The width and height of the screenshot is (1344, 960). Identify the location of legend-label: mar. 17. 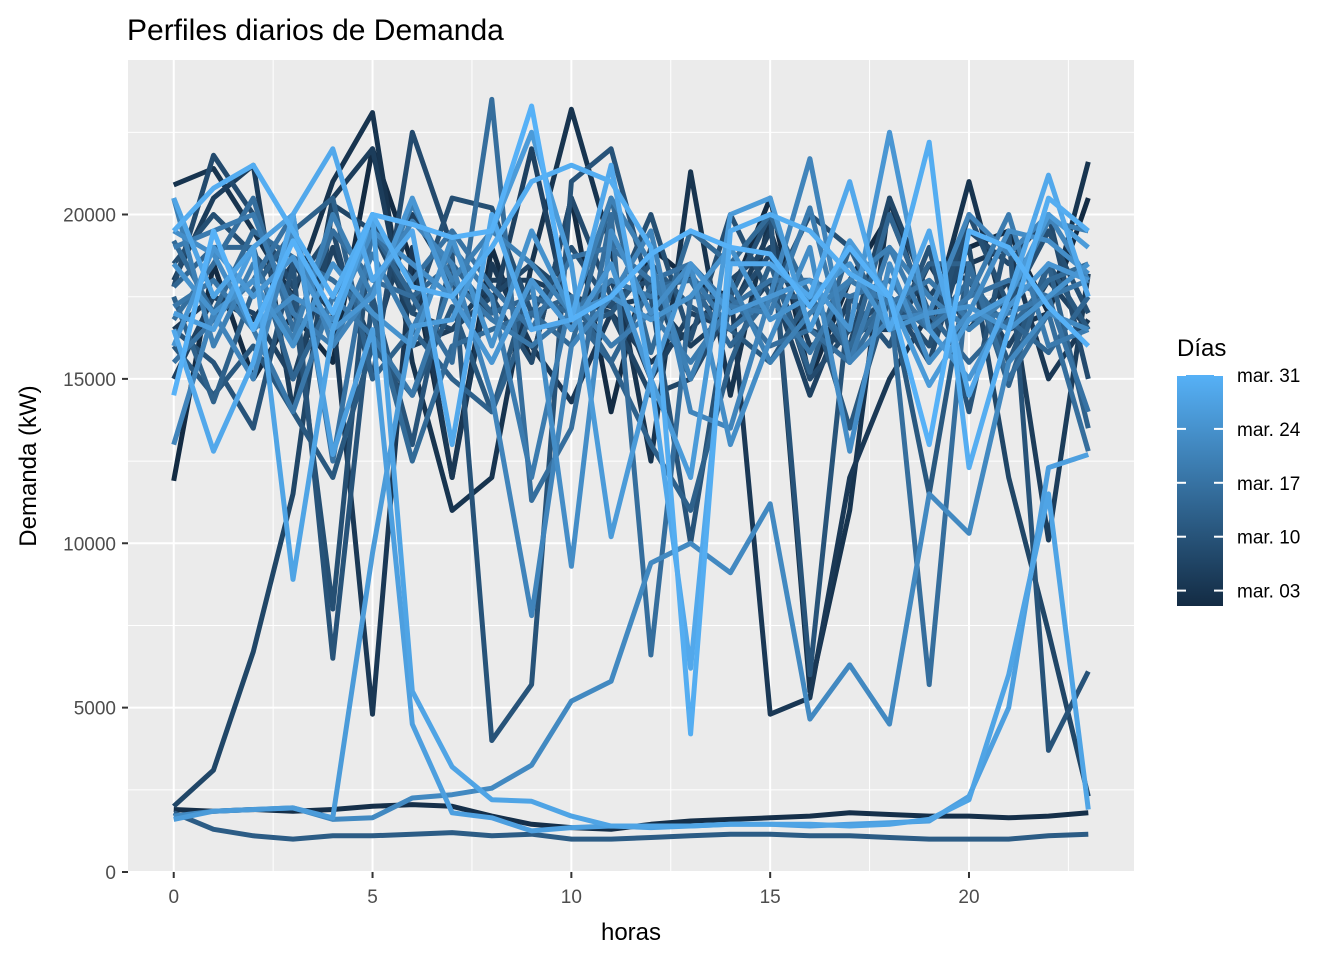
(1268, 484).